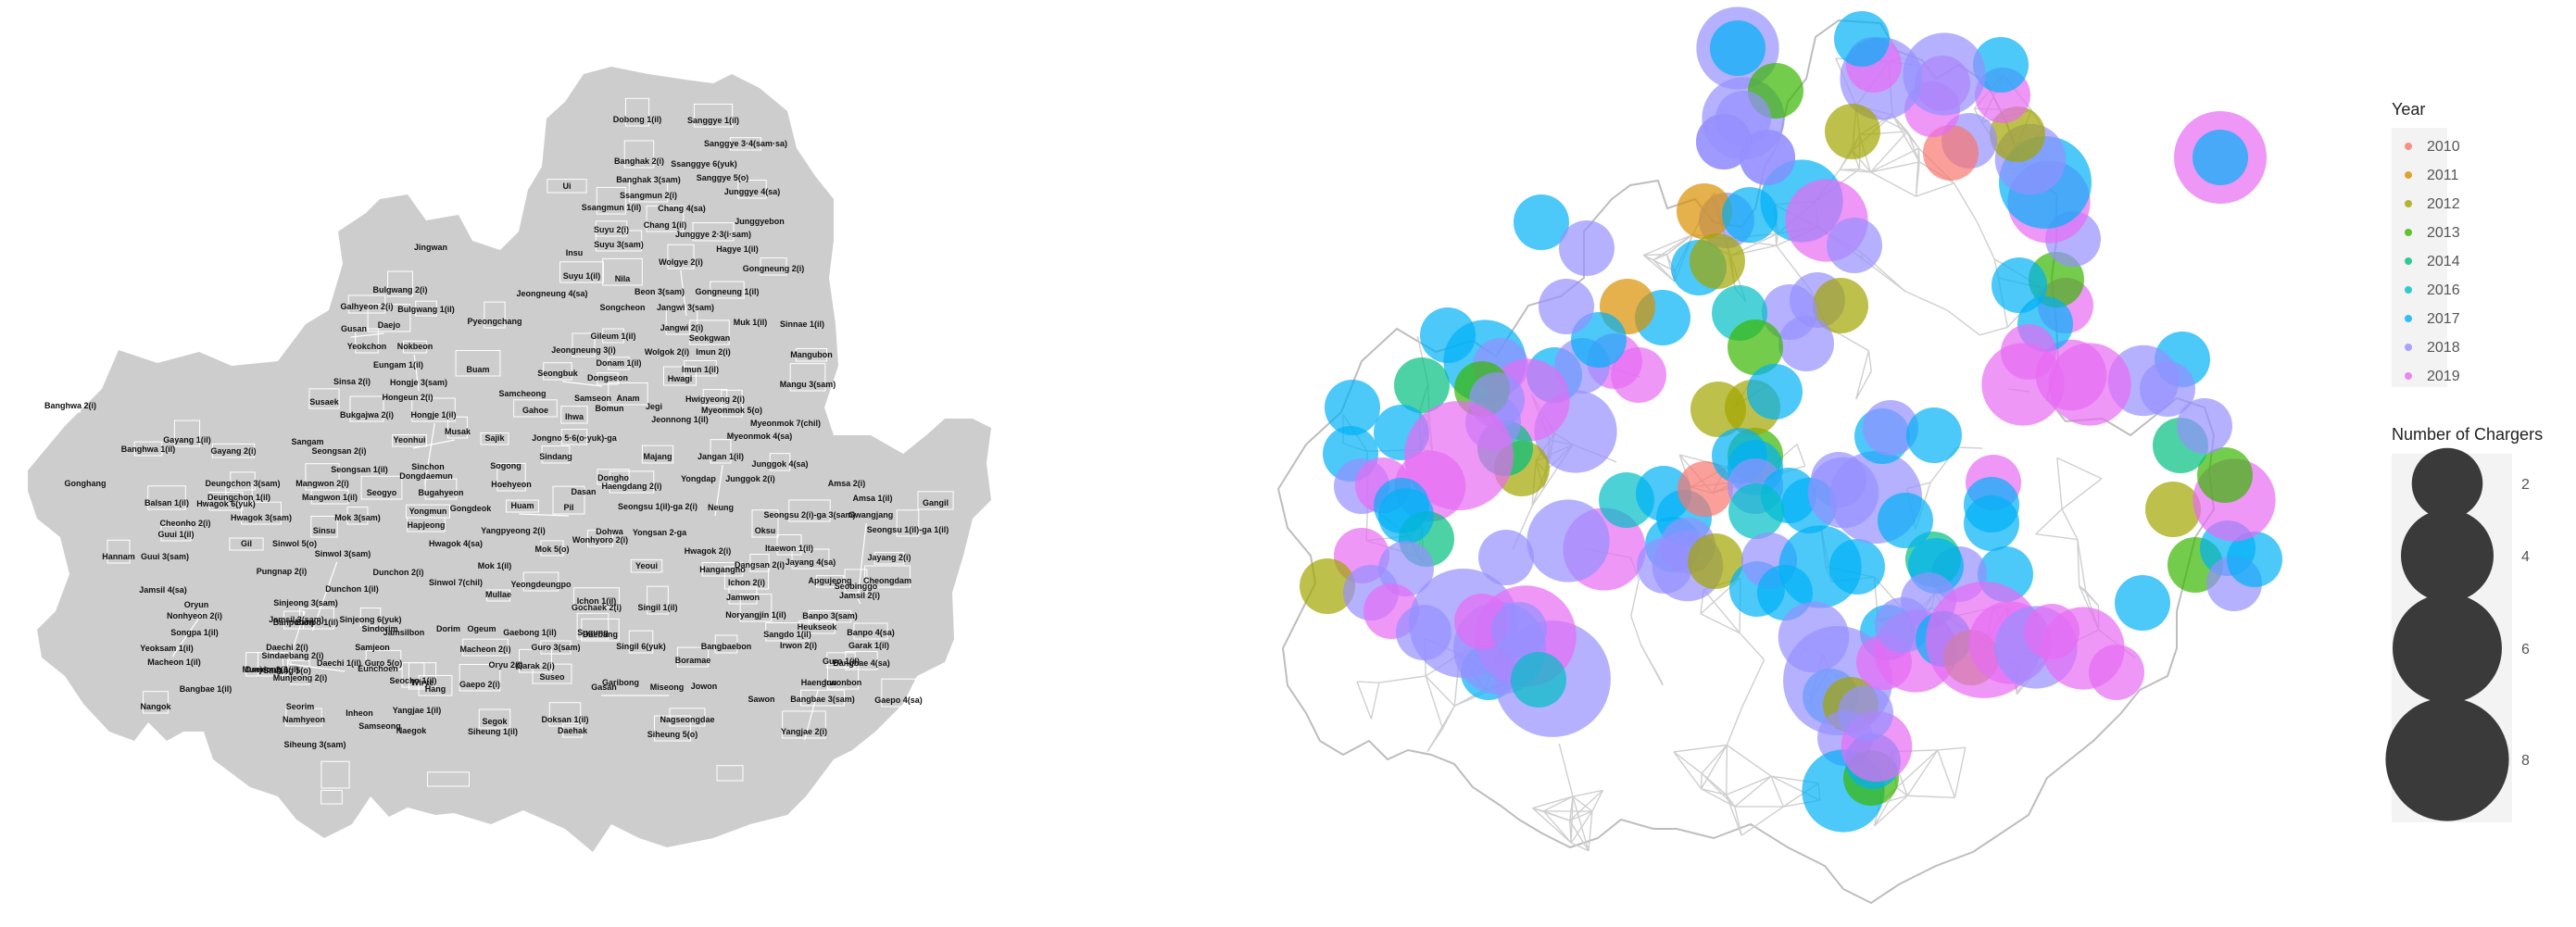 Image resolution: width=2576 pixels, height=927 pixels. I want to click on dong-label: Oryu 2(i), so click(505, 665).